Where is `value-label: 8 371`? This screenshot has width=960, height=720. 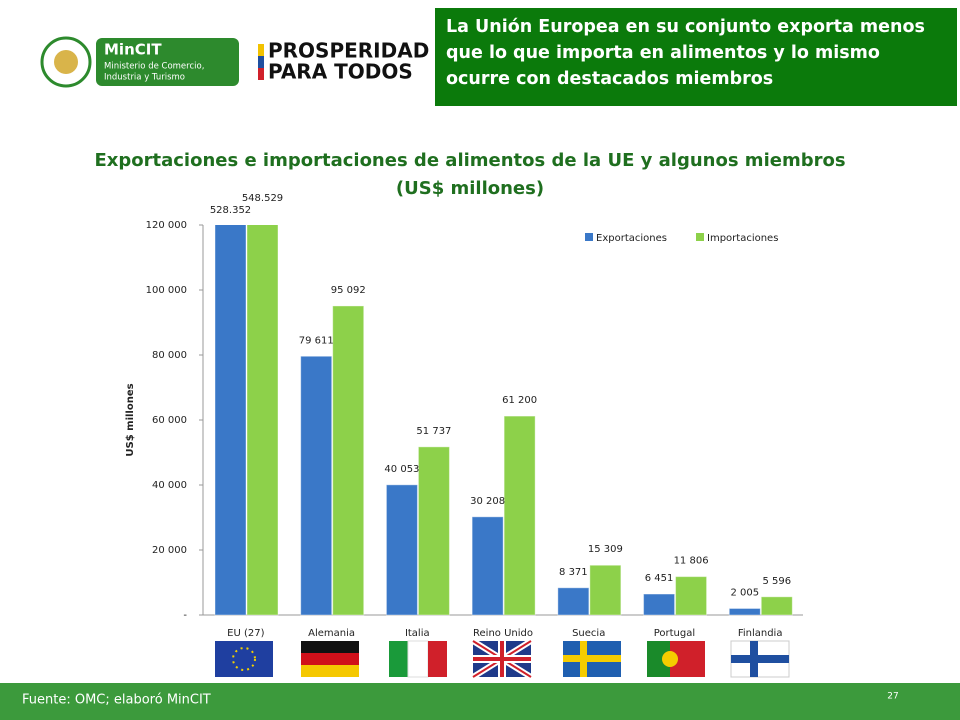 value-label: 8 371 is located at coordinates (573, 572).